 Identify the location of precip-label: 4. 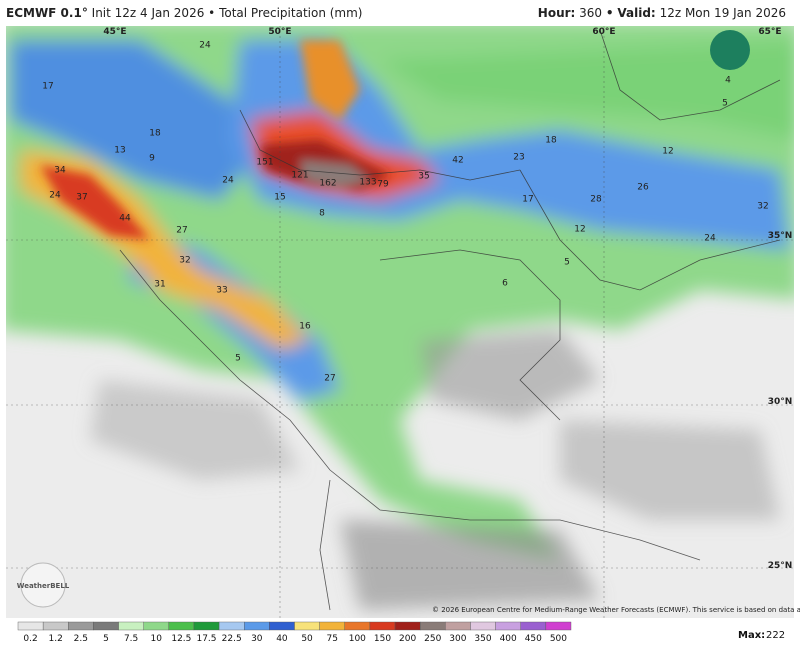
(728, 81).